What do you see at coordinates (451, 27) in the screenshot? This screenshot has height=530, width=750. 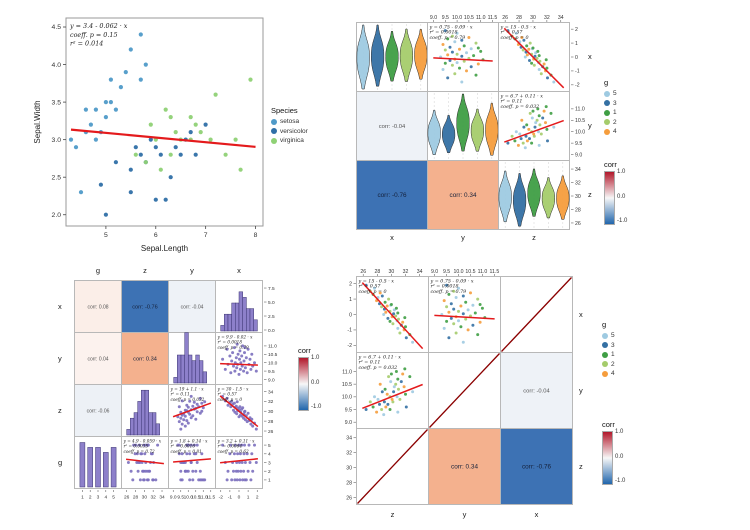 I see `regression-annotation: y = 0.75 - 0.09 · x` at bounding box center [451, 27].